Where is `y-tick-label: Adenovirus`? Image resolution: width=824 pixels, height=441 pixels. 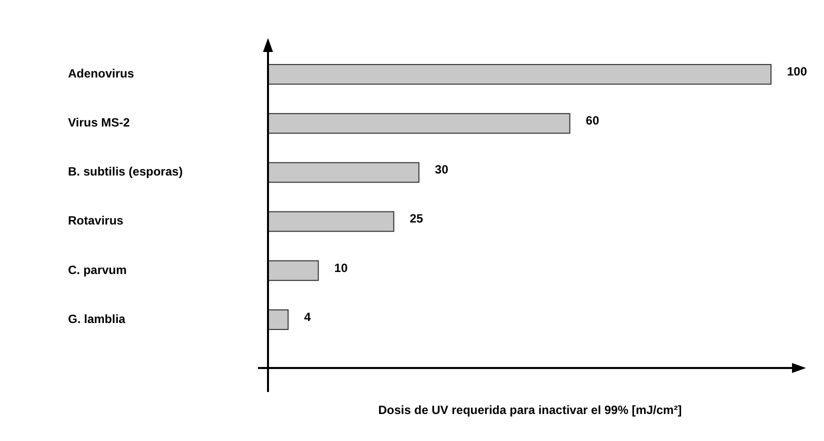
y-tick-label: Adenovirus is located at coordinates (101, 73).